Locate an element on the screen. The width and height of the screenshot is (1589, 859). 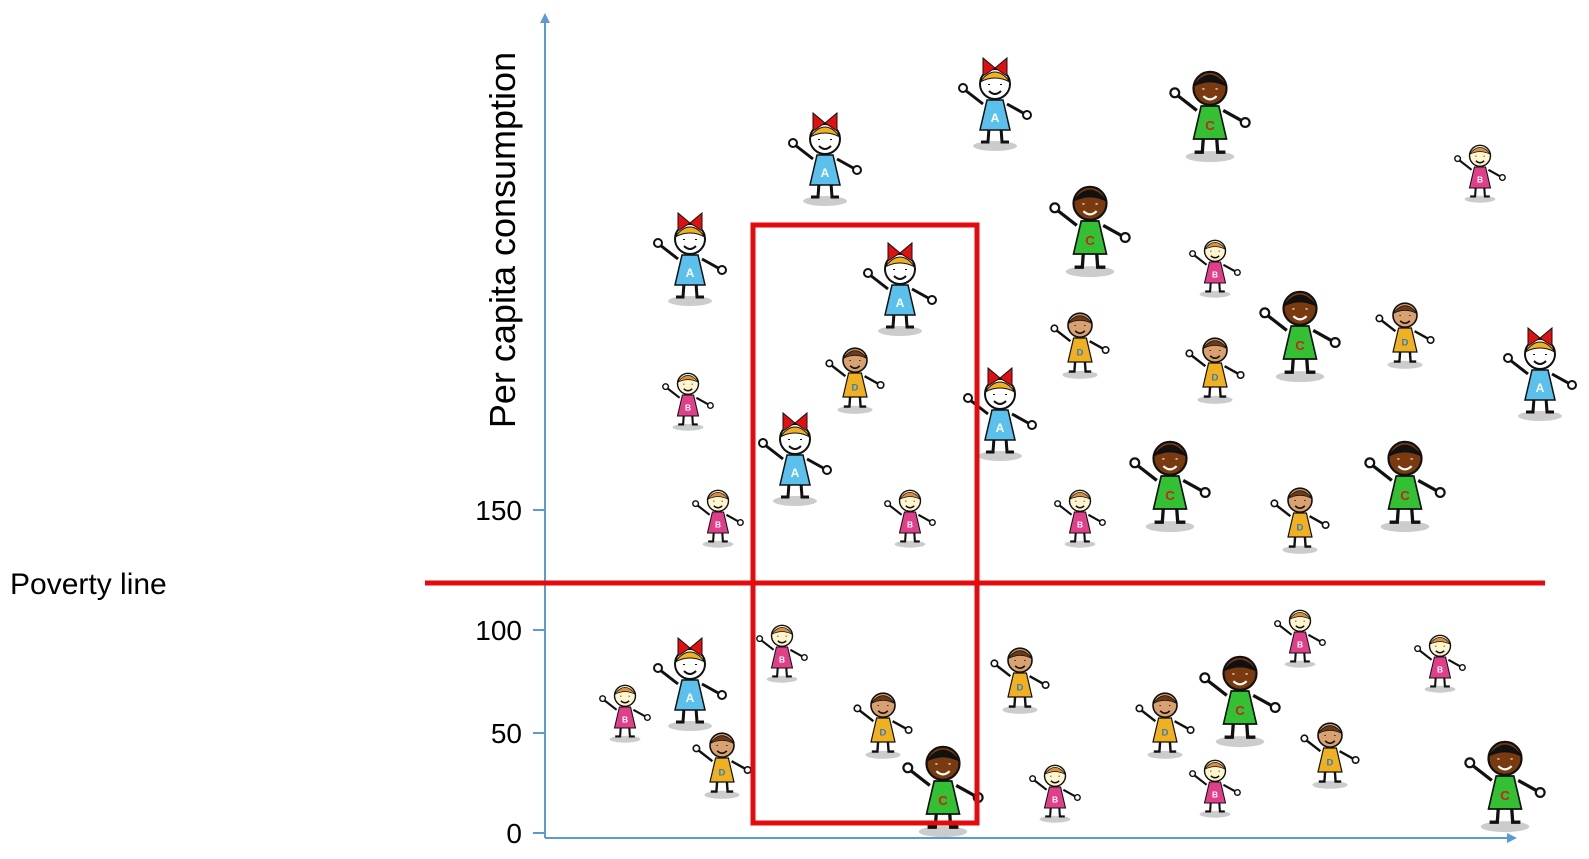
tick-label: 100 is located at coordinates (498, 630).